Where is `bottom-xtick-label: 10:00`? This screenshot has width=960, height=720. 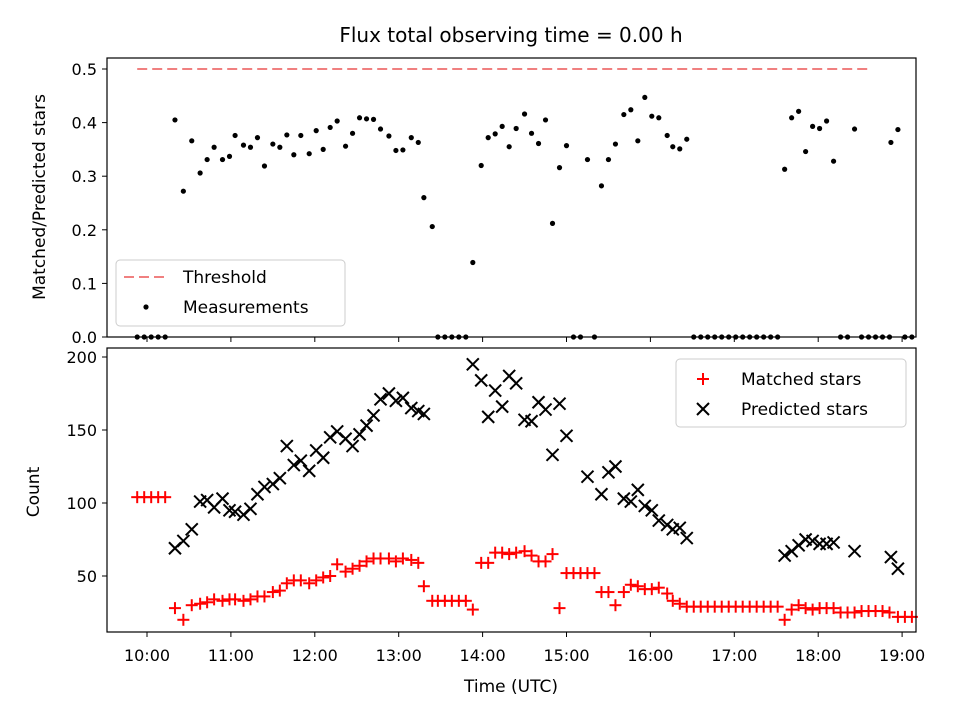 bottom-xtick-label: 10:00 is located at coordinates (147, 655).